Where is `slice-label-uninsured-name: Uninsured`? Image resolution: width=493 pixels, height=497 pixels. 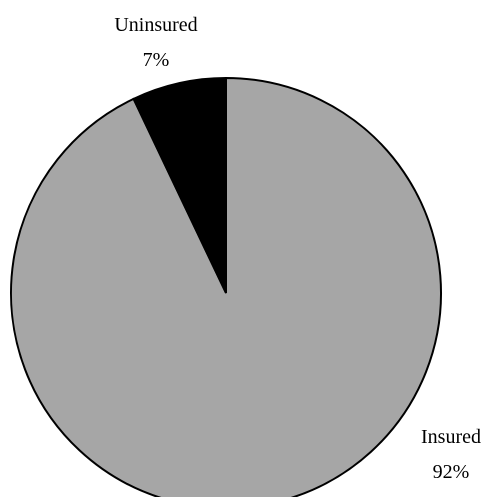 slice-label-uninsured-name: Uninsured is located at coordinates (155, 25).